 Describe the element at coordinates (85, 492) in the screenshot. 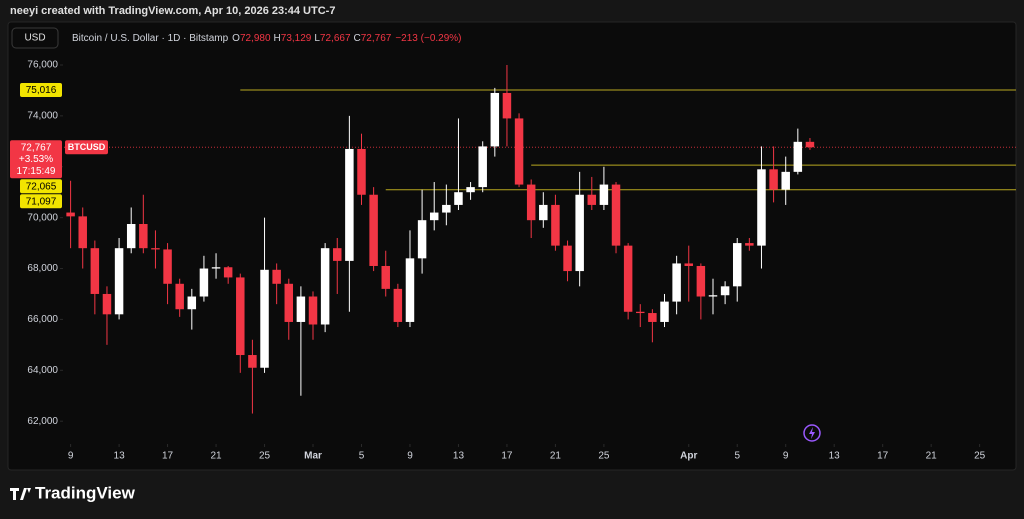

I see `brand: TradingView` at that location.